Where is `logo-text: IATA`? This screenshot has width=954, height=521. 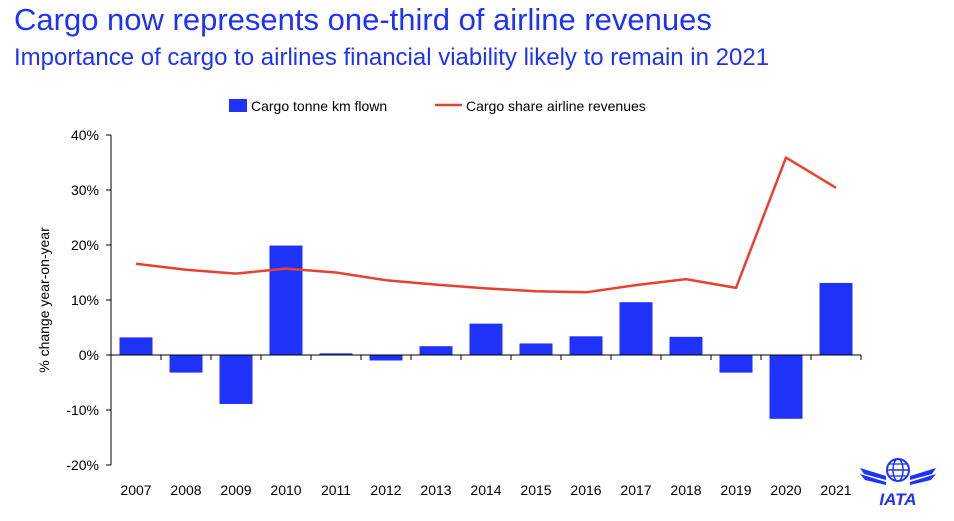
logo-text: IATA is located at coordinates (897, 499).